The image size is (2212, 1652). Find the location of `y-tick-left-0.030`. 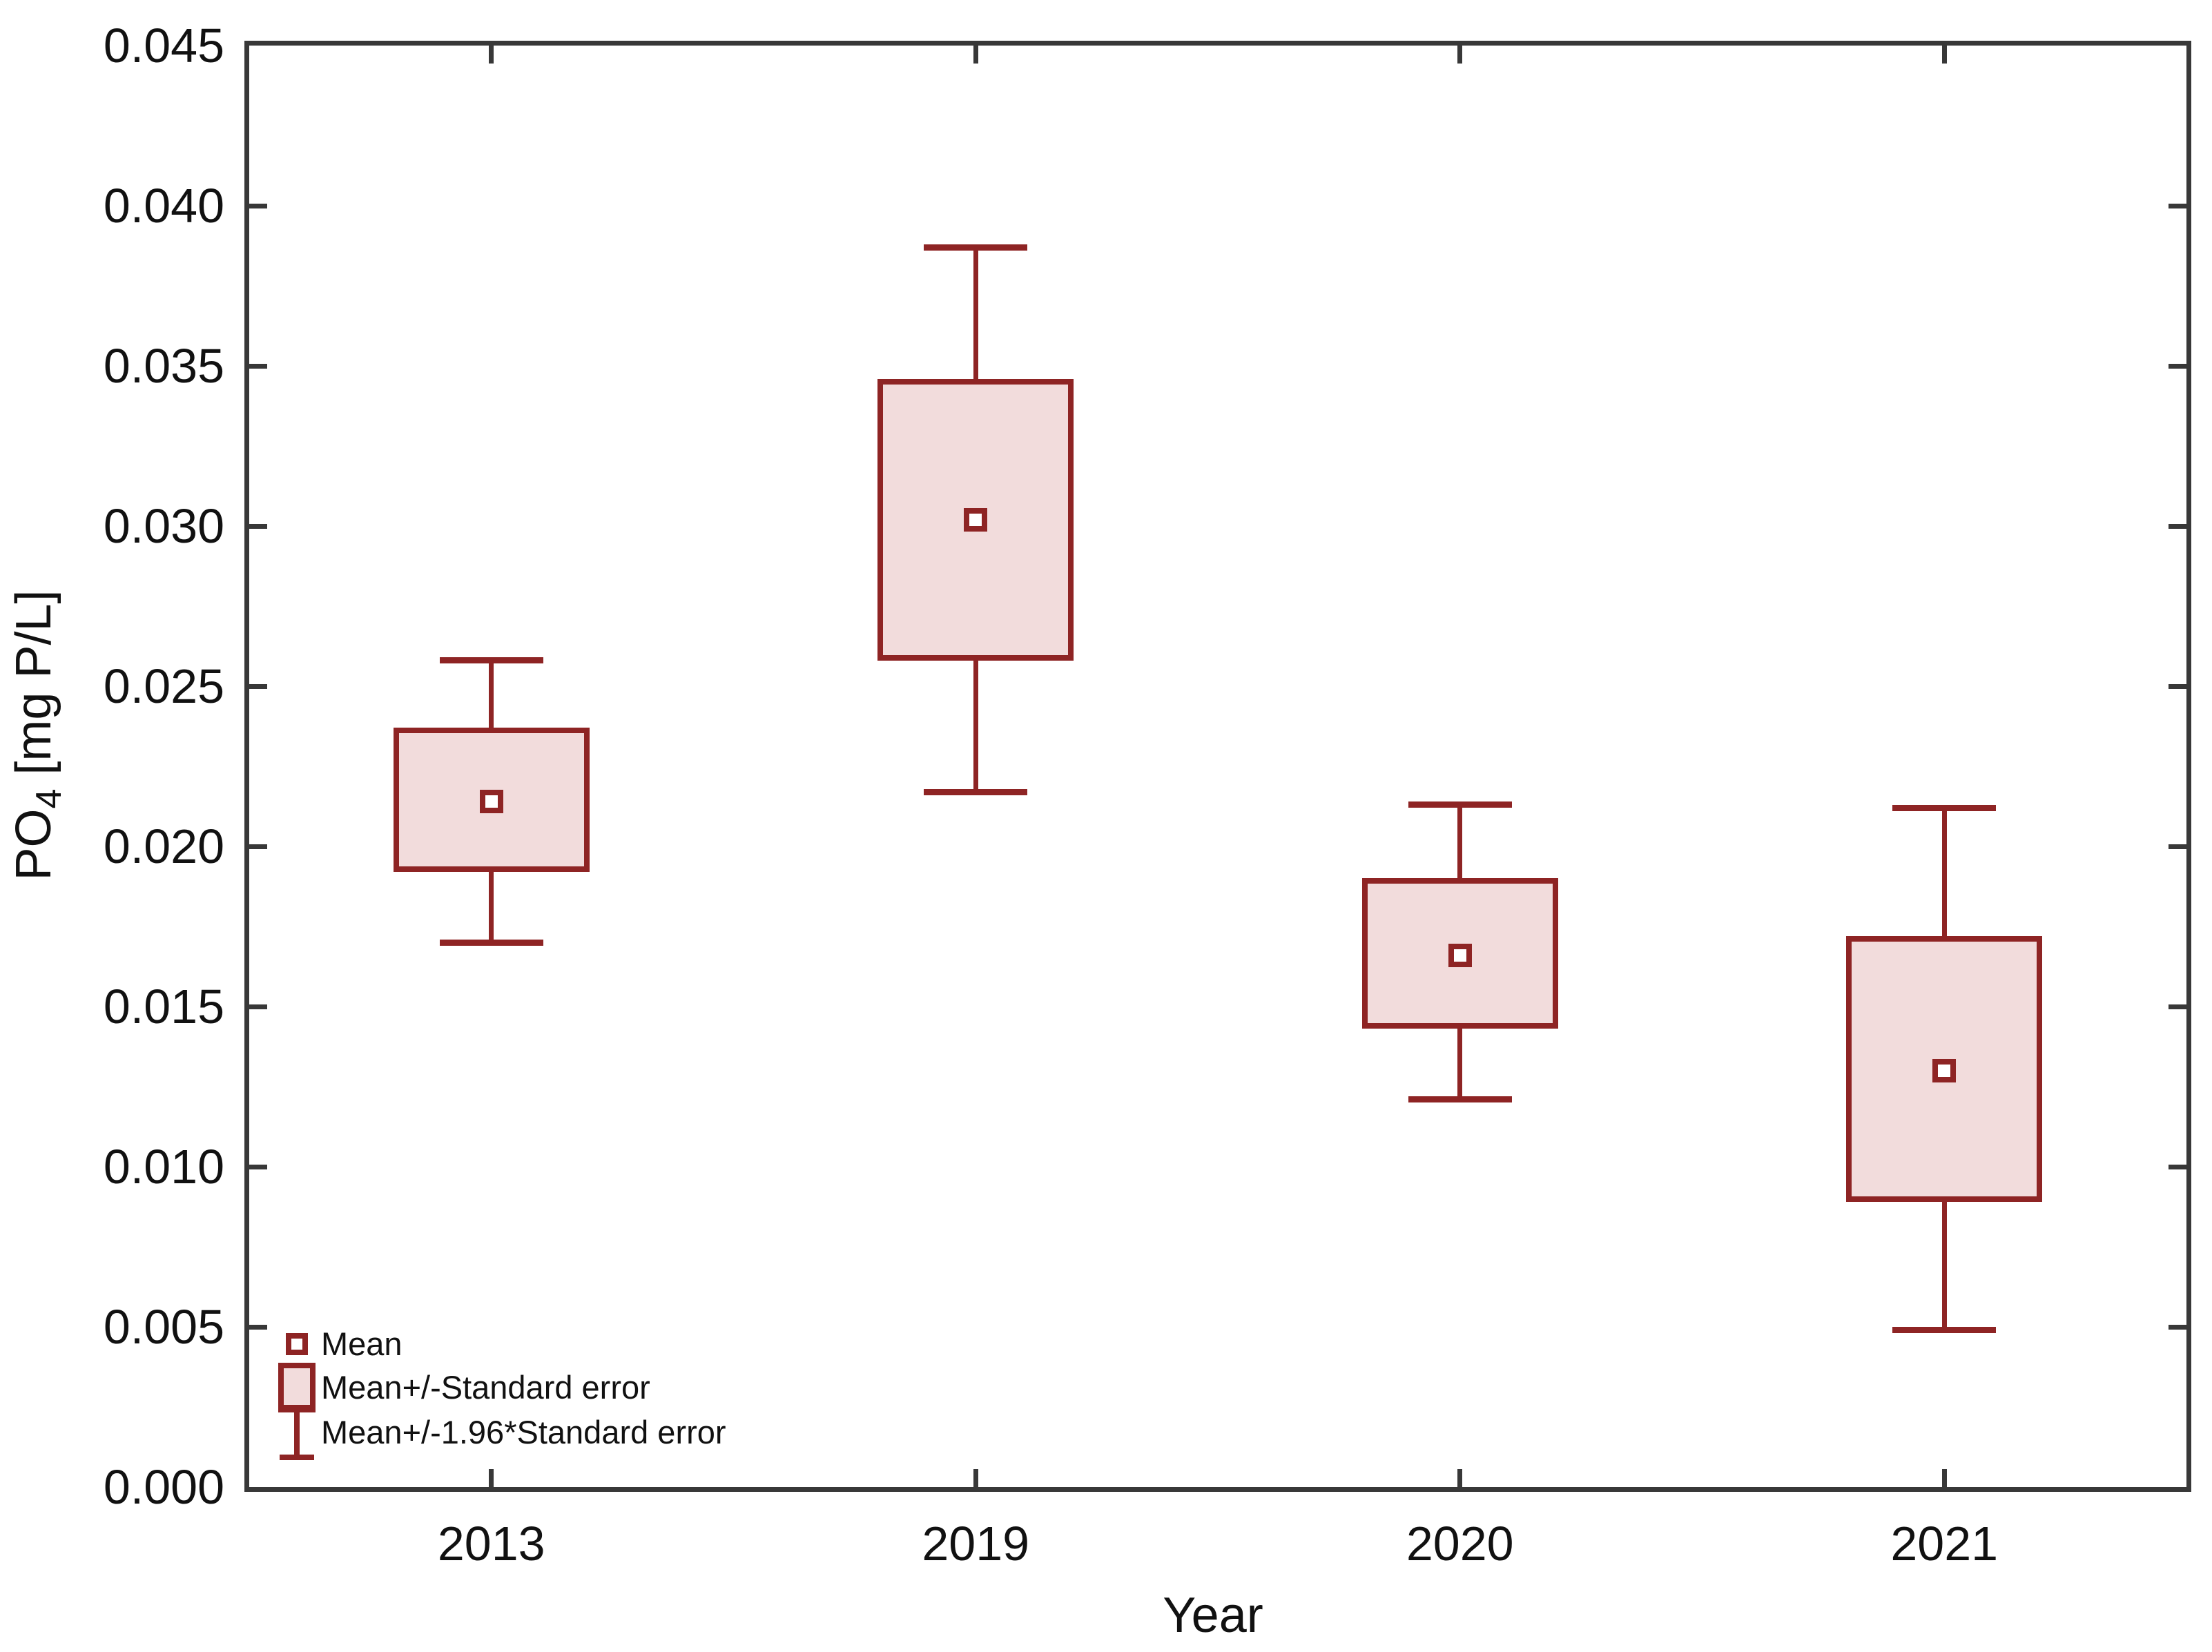

y-tick-left-0.030 is located at coordinates (258, 526).